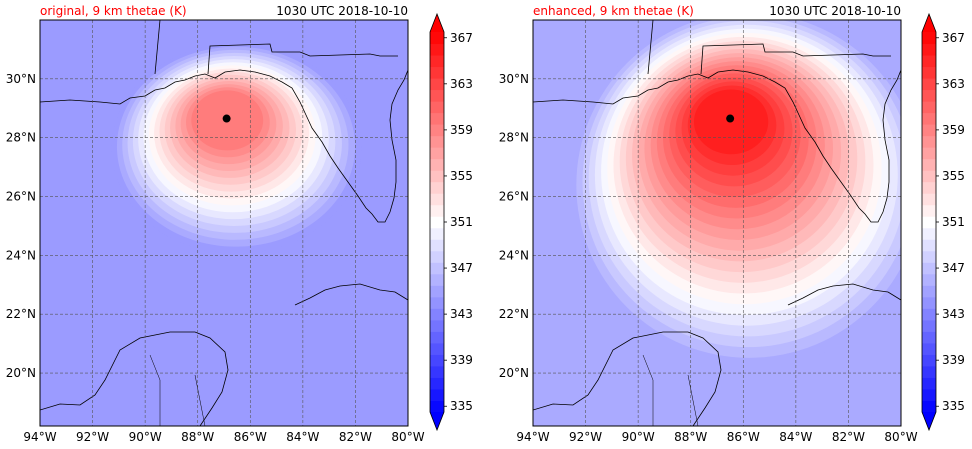 Image resolution: width=972 pixels, height=449 pixels. Describe the element at coordinates (953, 176) in the screenshot. I see `colorbar-tick-label: 355` at that location.